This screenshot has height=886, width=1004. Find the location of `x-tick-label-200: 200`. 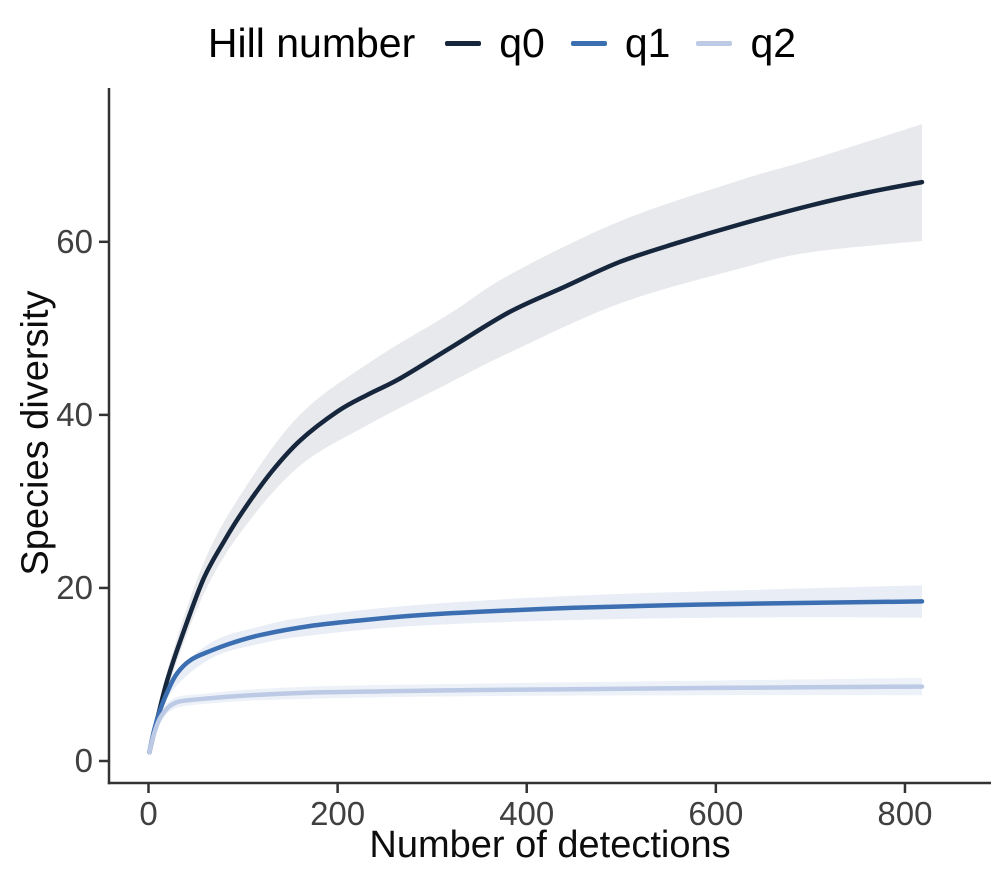

x-tick-label-200: 200 is located at coordinates (337, 813).